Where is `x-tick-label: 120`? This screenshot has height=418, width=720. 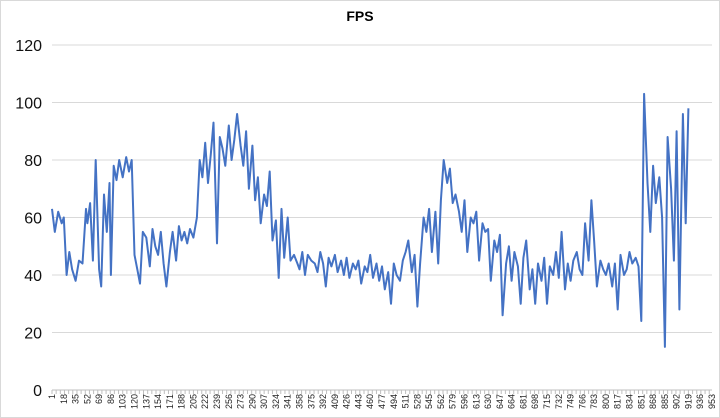 x-tick-label: 120 is located at coordinates (135, 401).